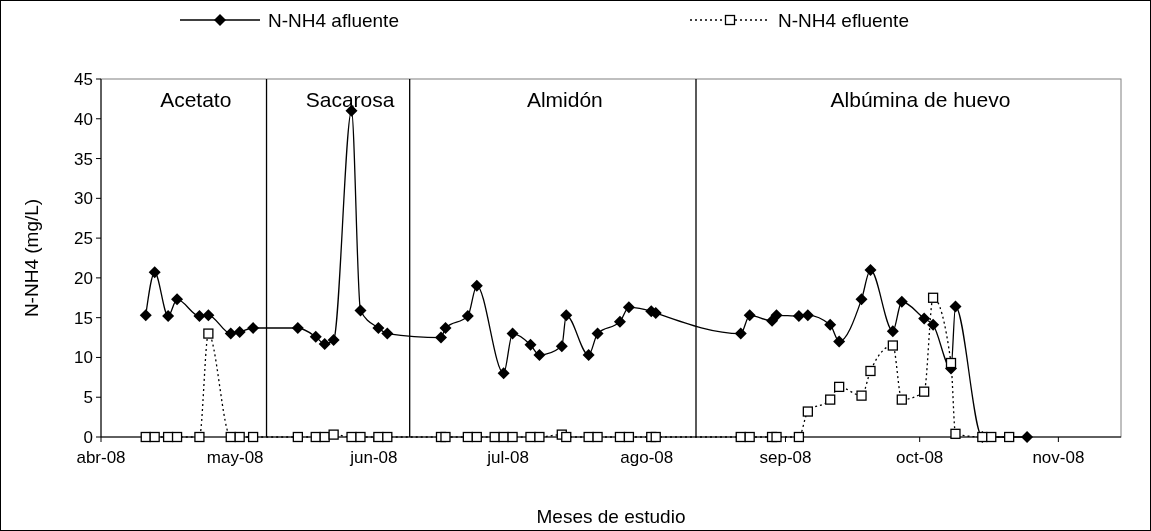  I want to click on x-tick-label: oct-08, so click(920, 457).